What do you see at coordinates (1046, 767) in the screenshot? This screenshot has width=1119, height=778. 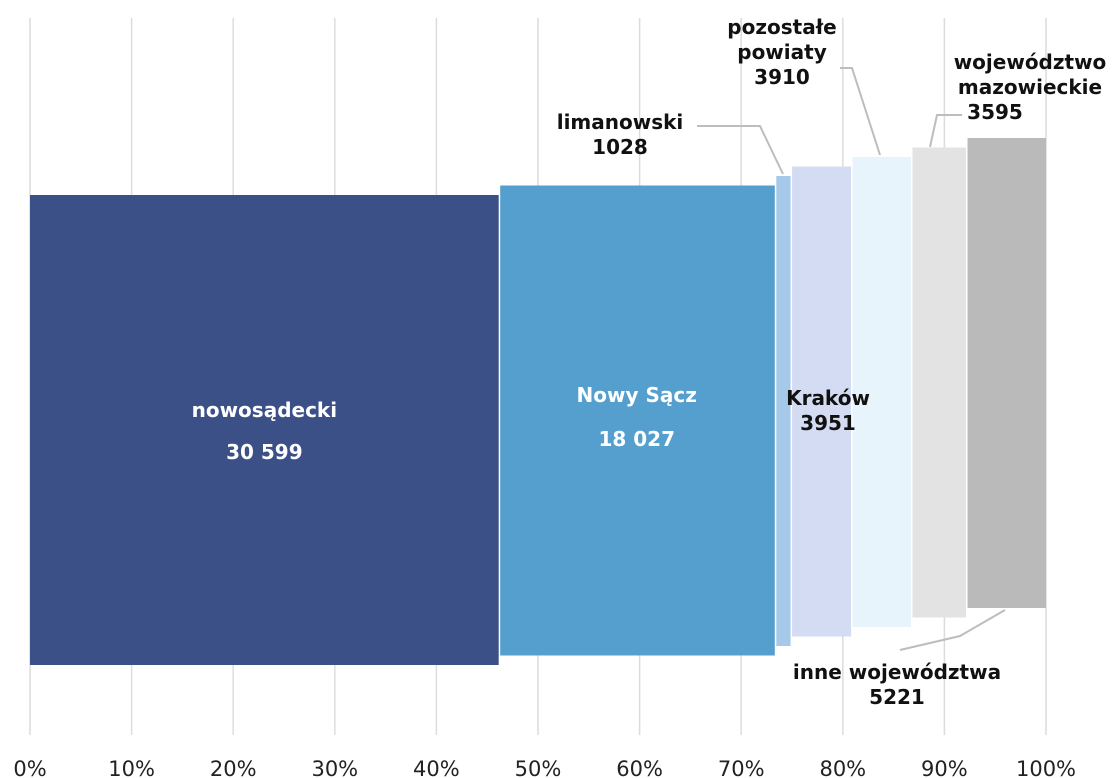 I see `x-tick-label: 100%` at bounding box center [1046, 767].